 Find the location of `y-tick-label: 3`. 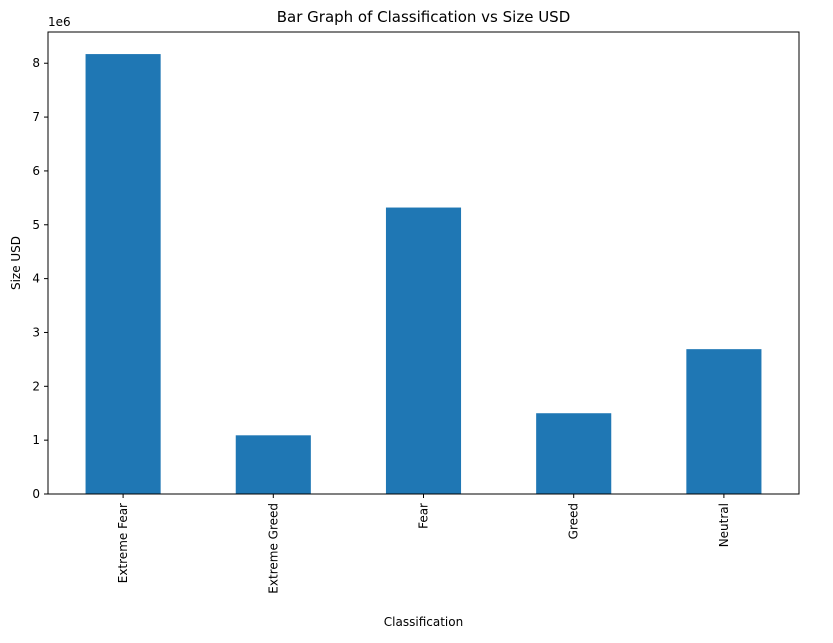

y-tick-label: 3 is located at coordinates (36, 332).